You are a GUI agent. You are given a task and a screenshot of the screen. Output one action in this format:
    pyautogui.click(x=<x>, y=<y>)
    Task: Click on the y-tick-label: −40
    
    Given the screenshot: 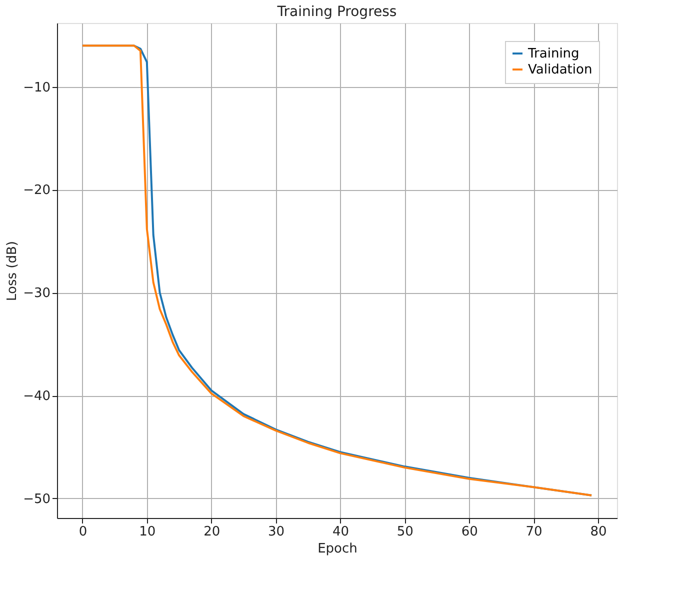 What is the action you would take?
    pyautogui.click(x=36, y=396)
    